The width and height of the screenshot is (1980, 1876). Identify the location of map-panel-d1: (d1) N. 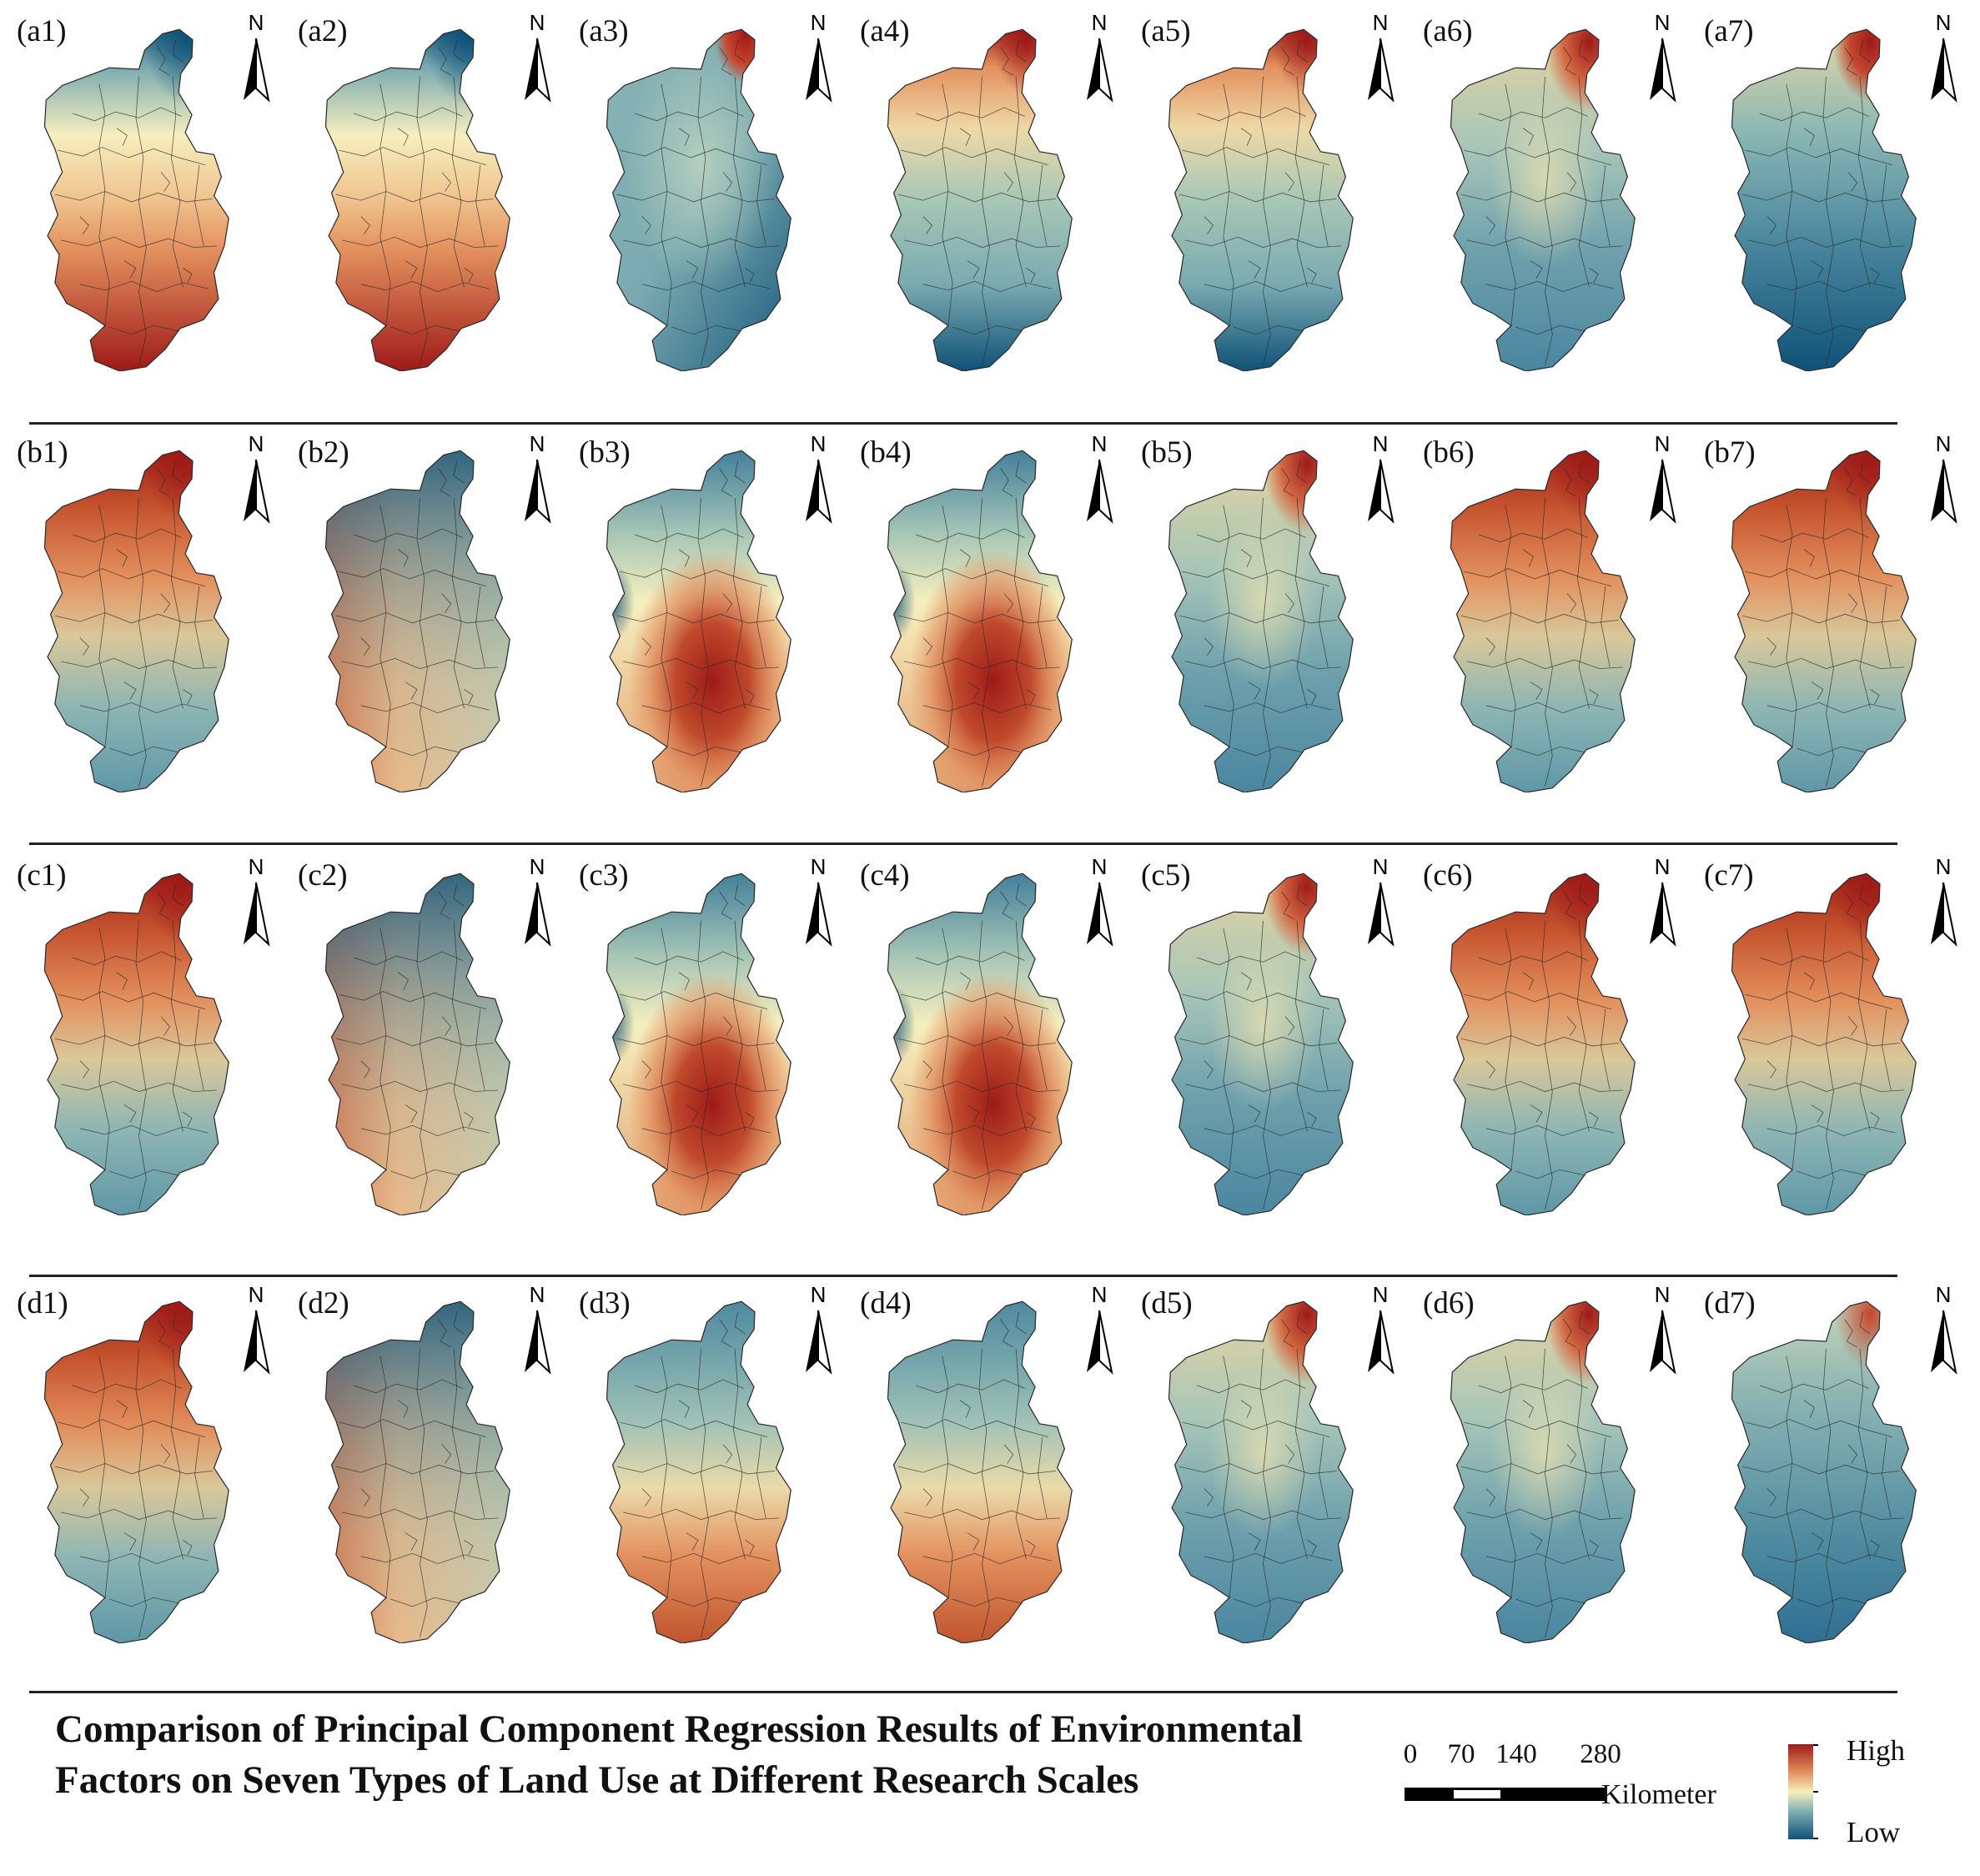
(149, 1488).